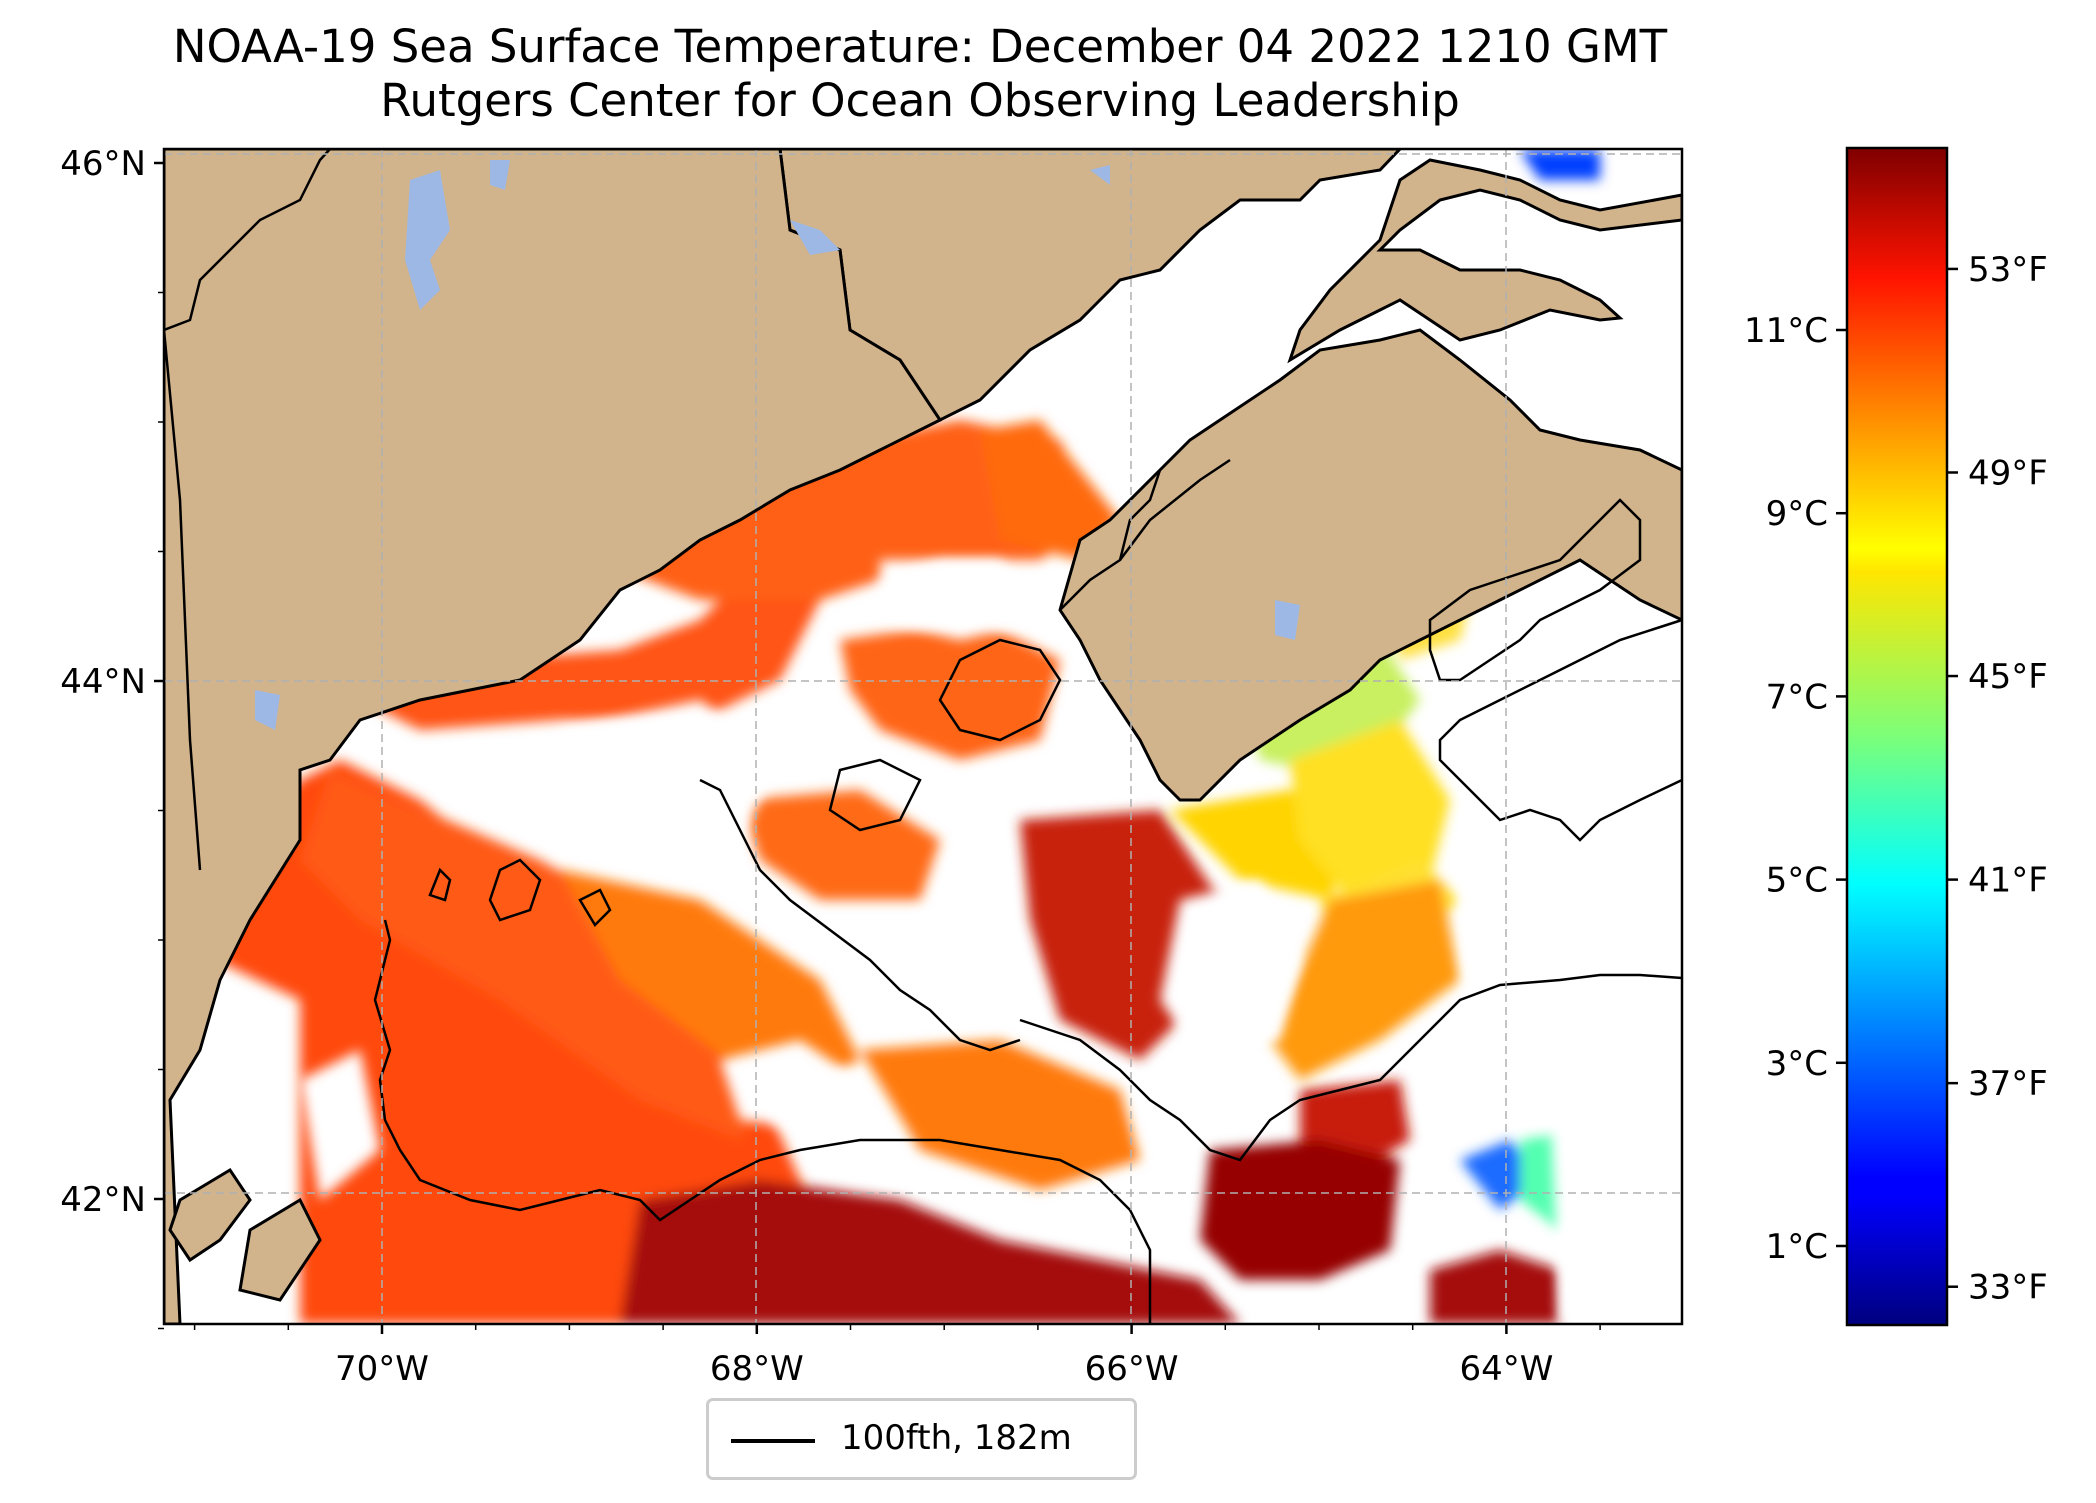 Image resolution: width=2096 pixels, height=1503 pixels. What do you see at coordinates (1797, 697) in the screenshot?
I see `celsius-tick-label: 7°C` at bounding box center [1797, 697].